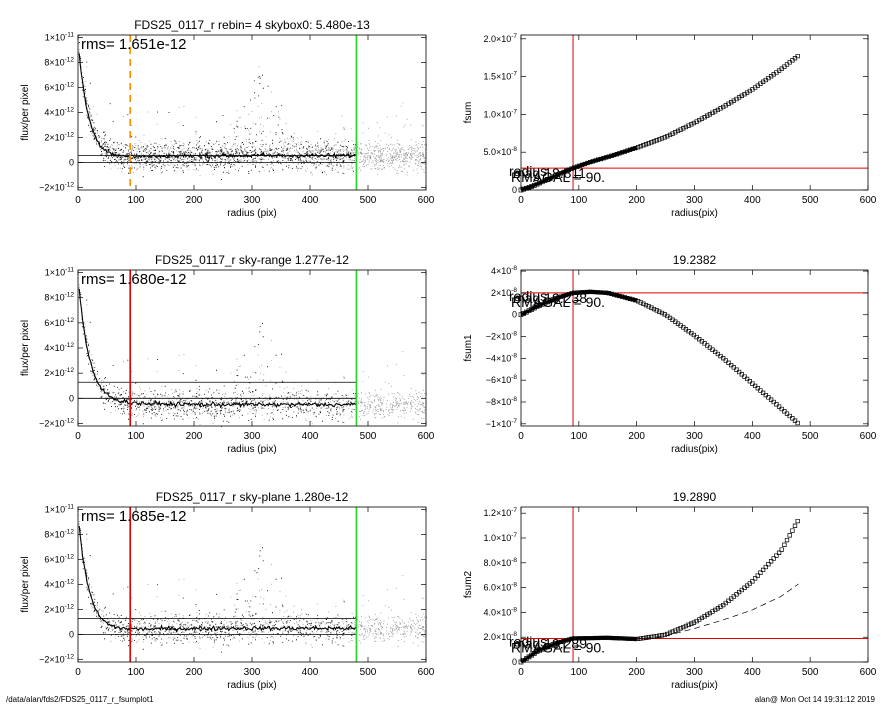  What do you see at coordinates (468, 113) in the screenshot?
I see `y-axis-label: fsum` at bounding box center [468, 113].